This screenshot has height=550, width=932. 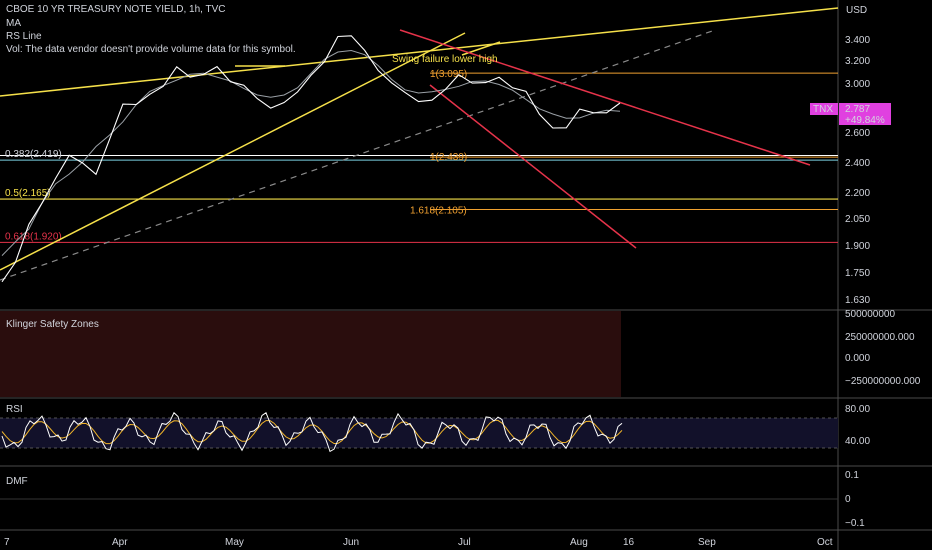 I want to click on trendline-long-yellow, so click(x=419, y=52).